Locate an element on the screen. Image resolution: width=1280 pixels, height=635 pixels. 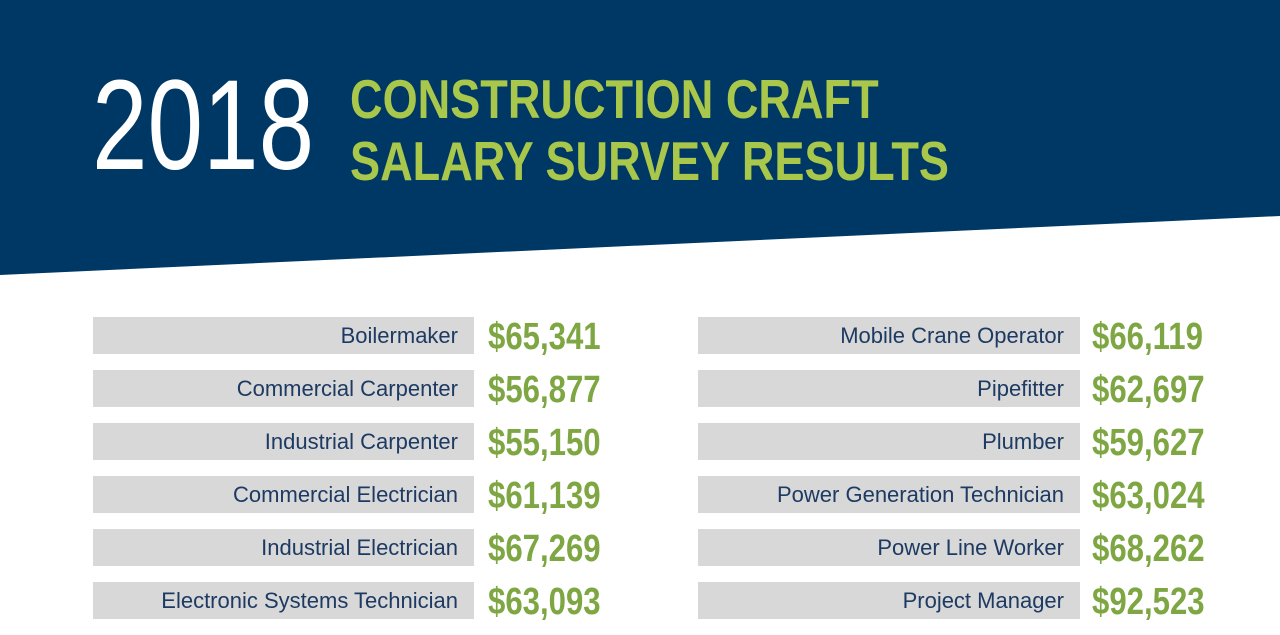
craft-label-box: Industrial Carpenter is located at coordinates (283, 441).